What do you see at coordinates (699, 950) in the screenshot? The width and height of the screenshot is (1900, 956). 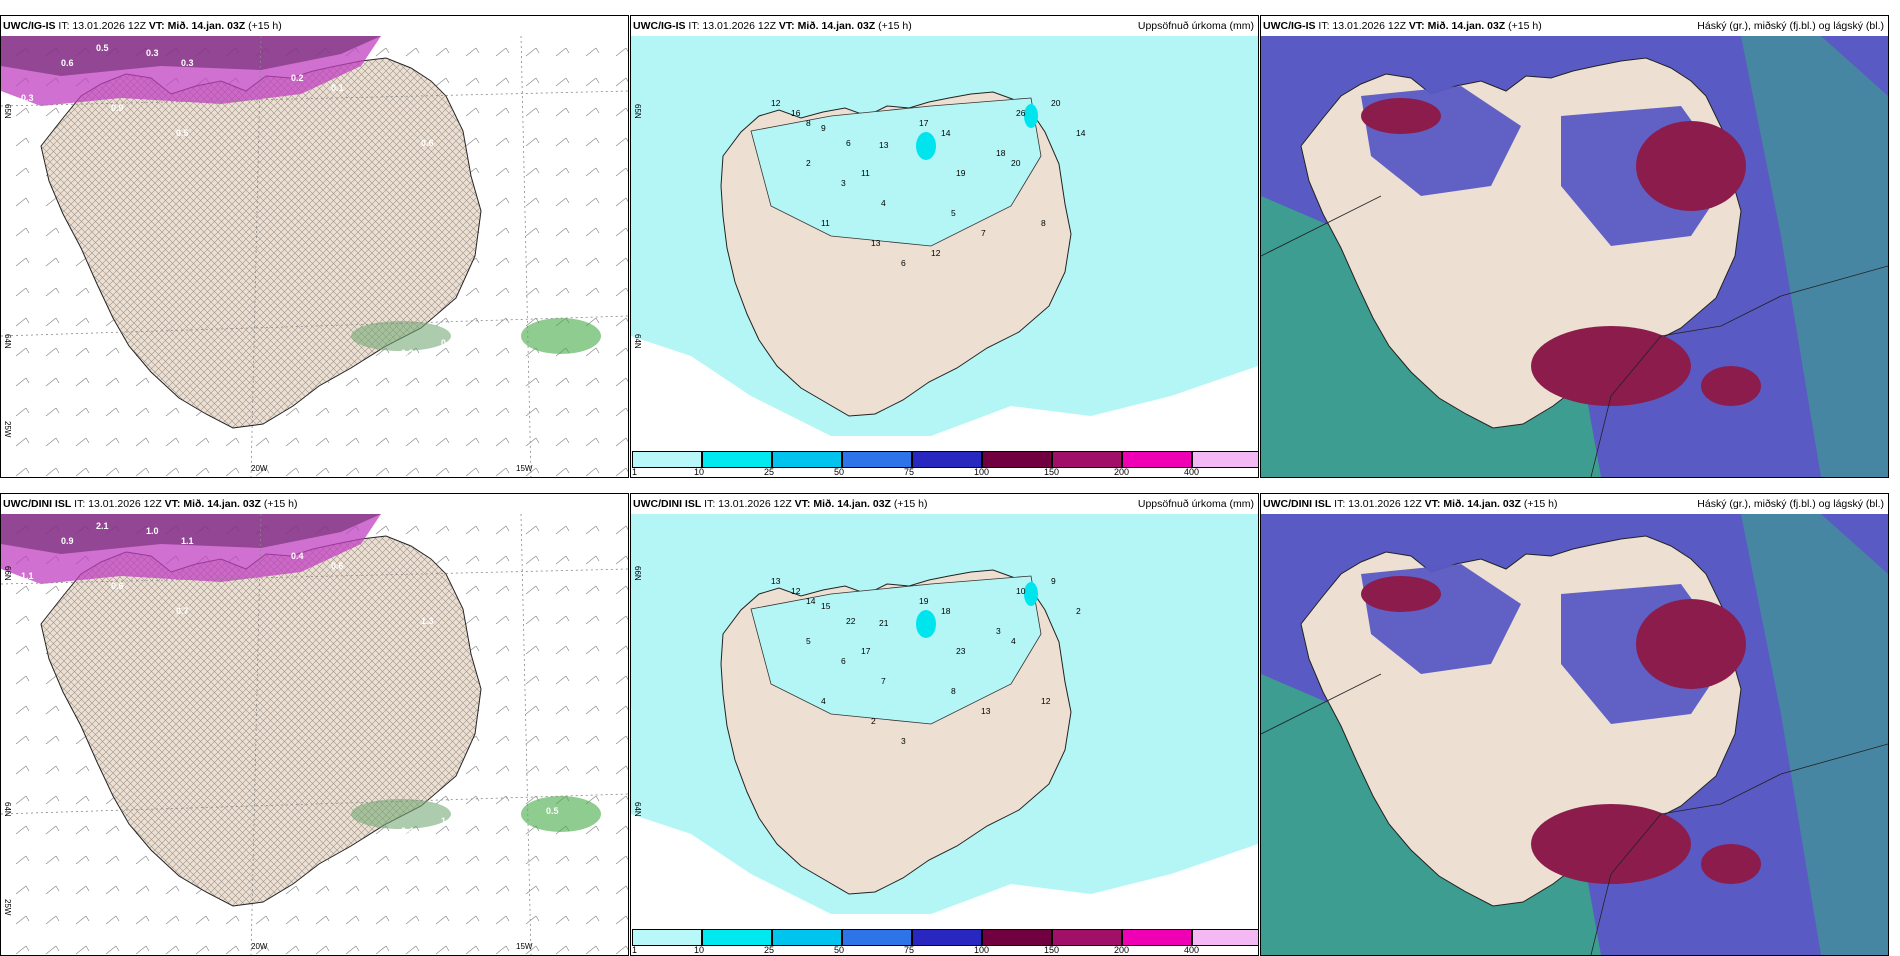 I see `colorbar-tick-label: 10` at bounding box center [699, 950].